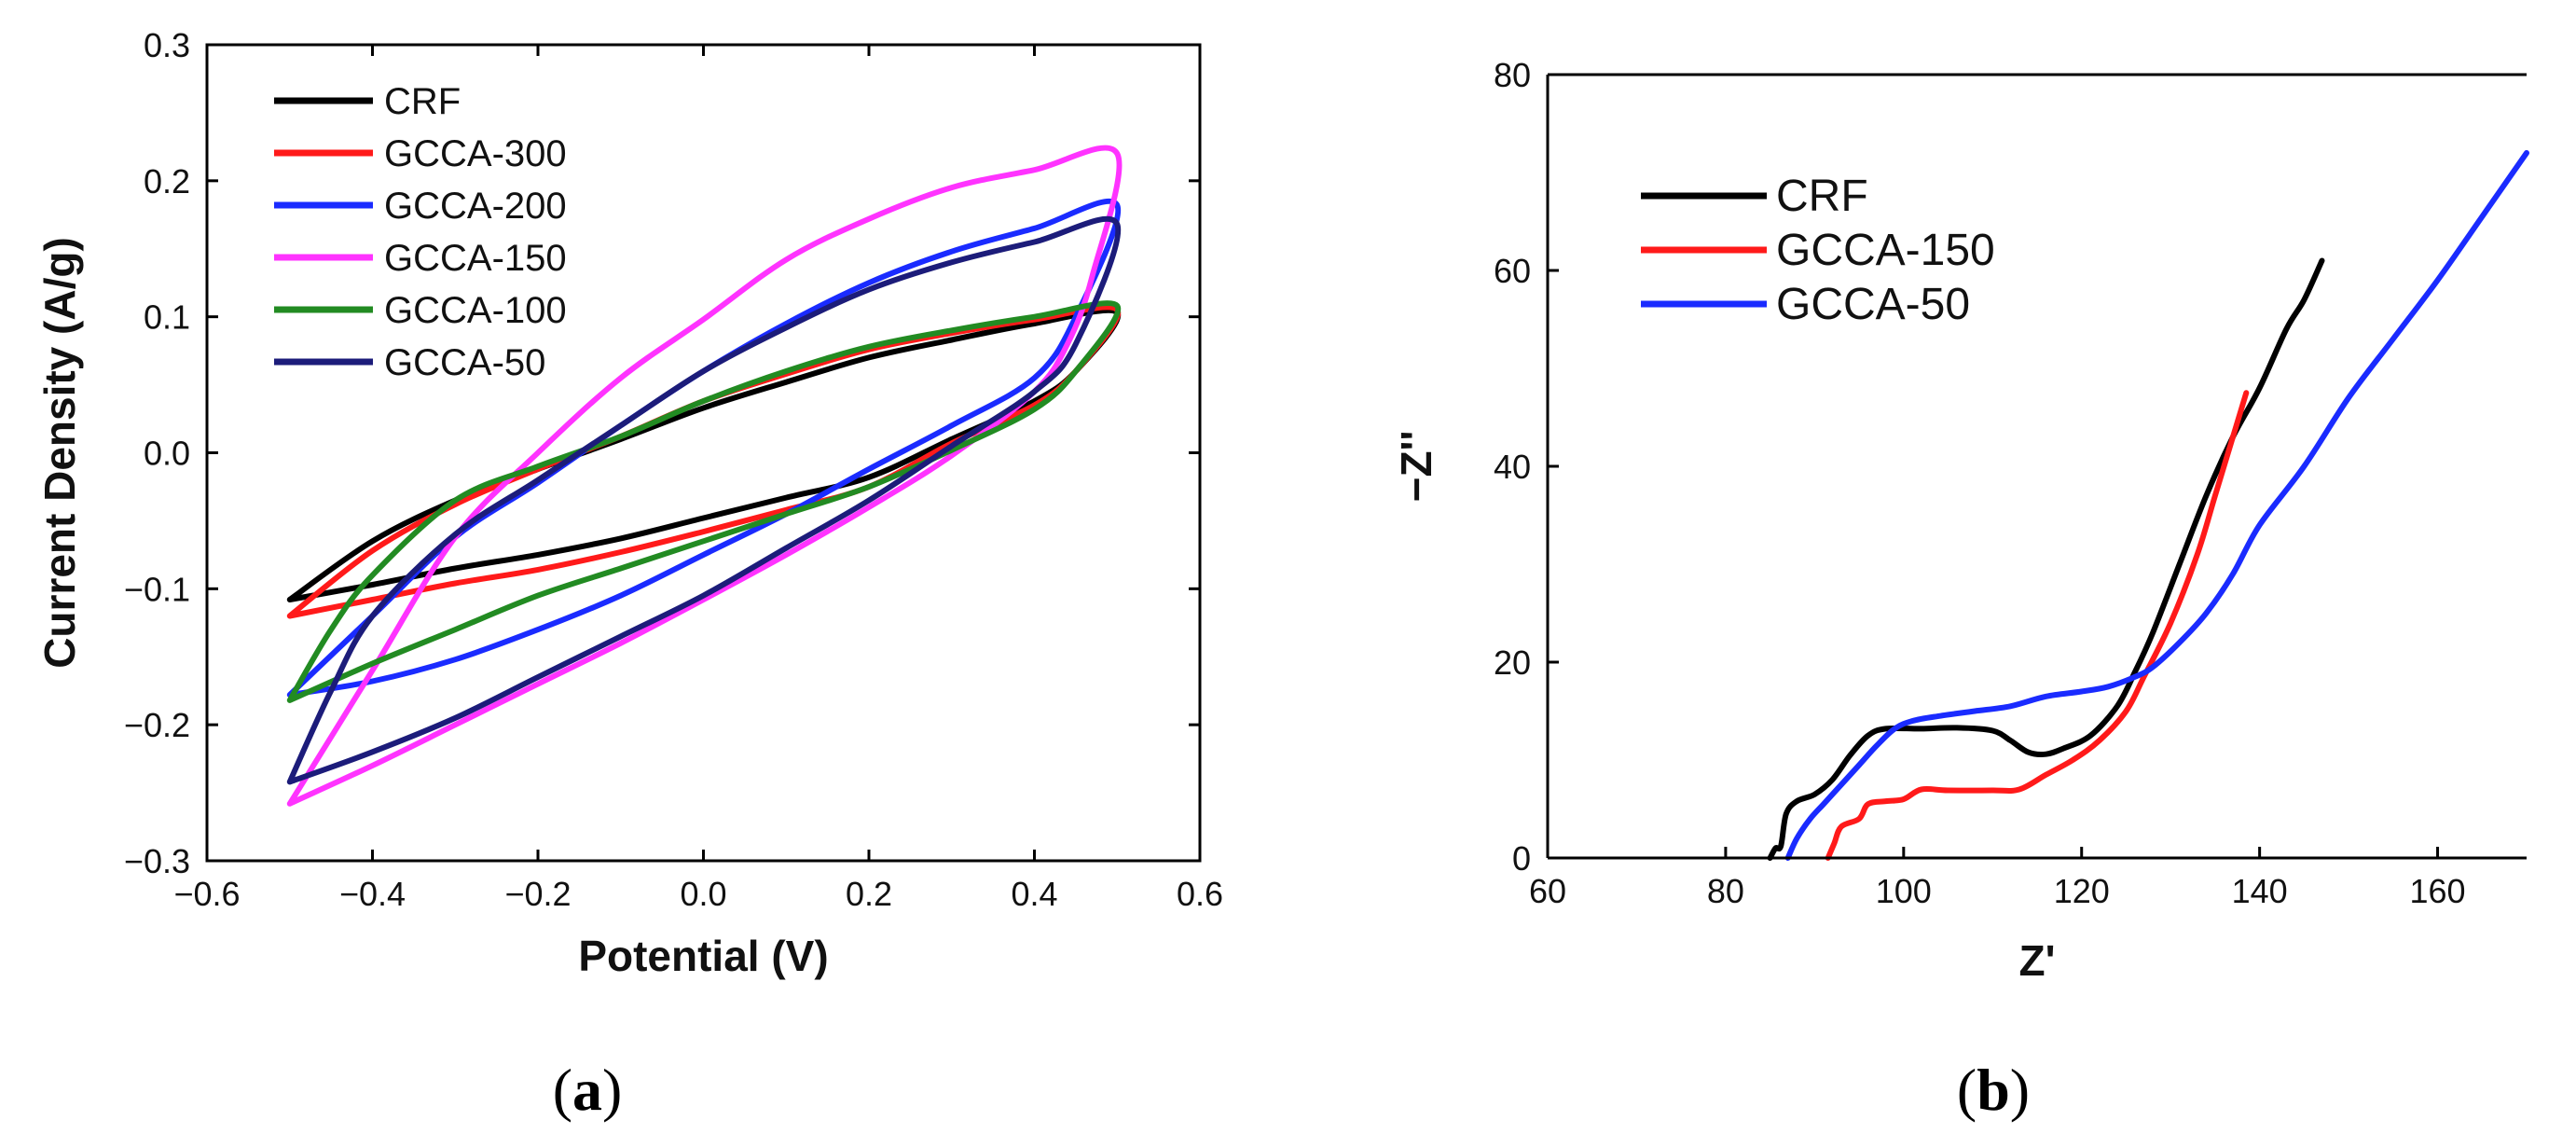 The height and width of the screenshot is (1148, 2576). Describe the element at coordinates (1034, 894) in the screenshot. I see `panel-a-x-tick-label: 0.4` at that location.